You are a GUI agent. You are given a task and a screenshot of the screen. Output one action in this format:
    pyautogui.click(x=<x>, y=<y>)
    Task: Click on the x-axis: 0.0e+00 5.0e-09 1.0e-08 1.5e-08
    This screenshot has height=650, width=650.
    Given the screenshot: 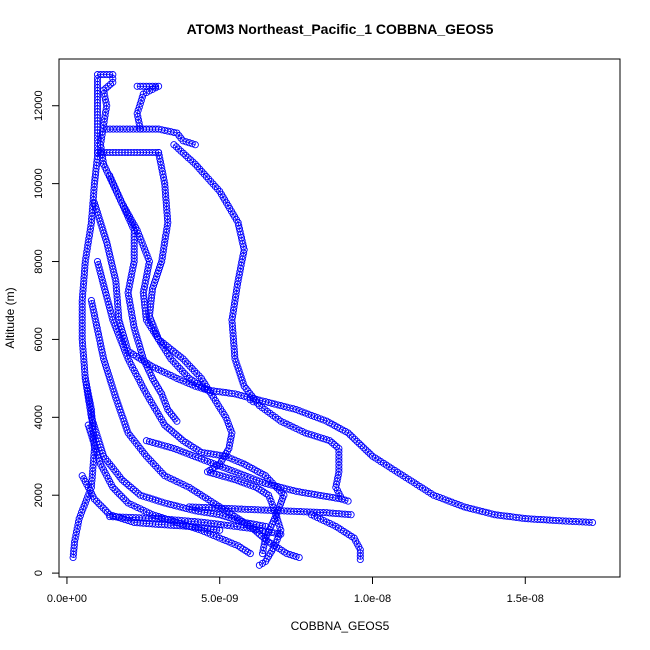 What is the action you would take?
    pyautogui.click(x=295, y=590)
    